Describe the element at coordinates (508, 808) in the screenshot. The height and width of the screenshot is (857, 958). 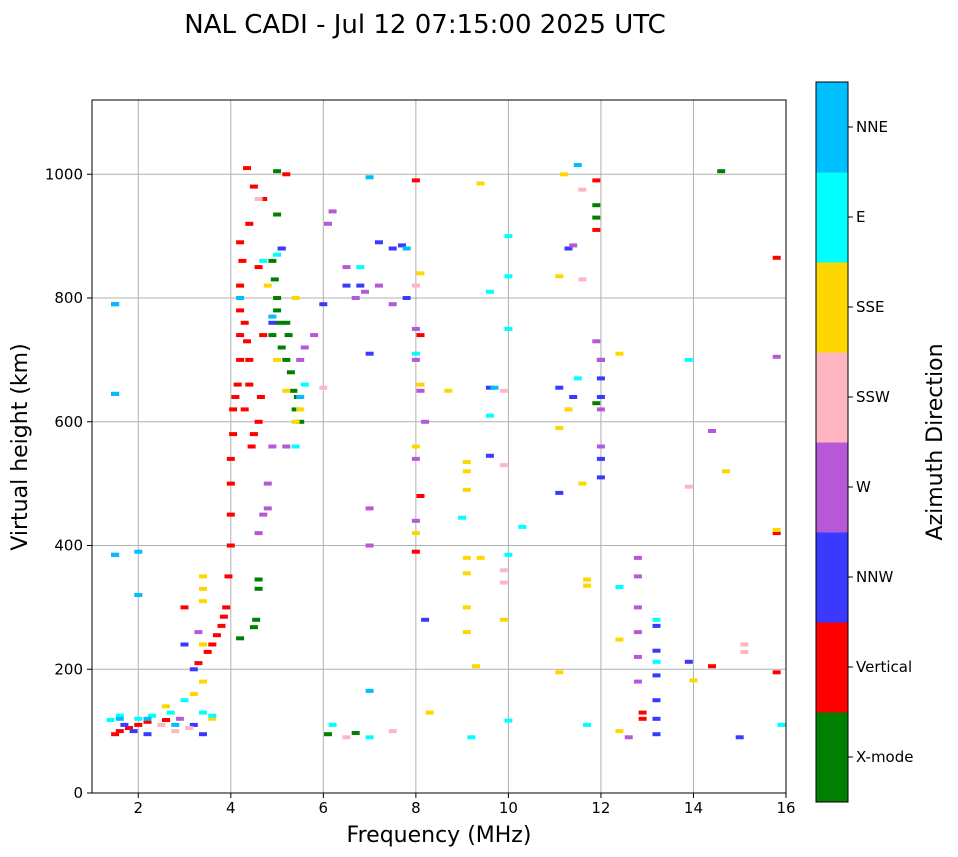
I see `x-tick-label: 10` at that location.